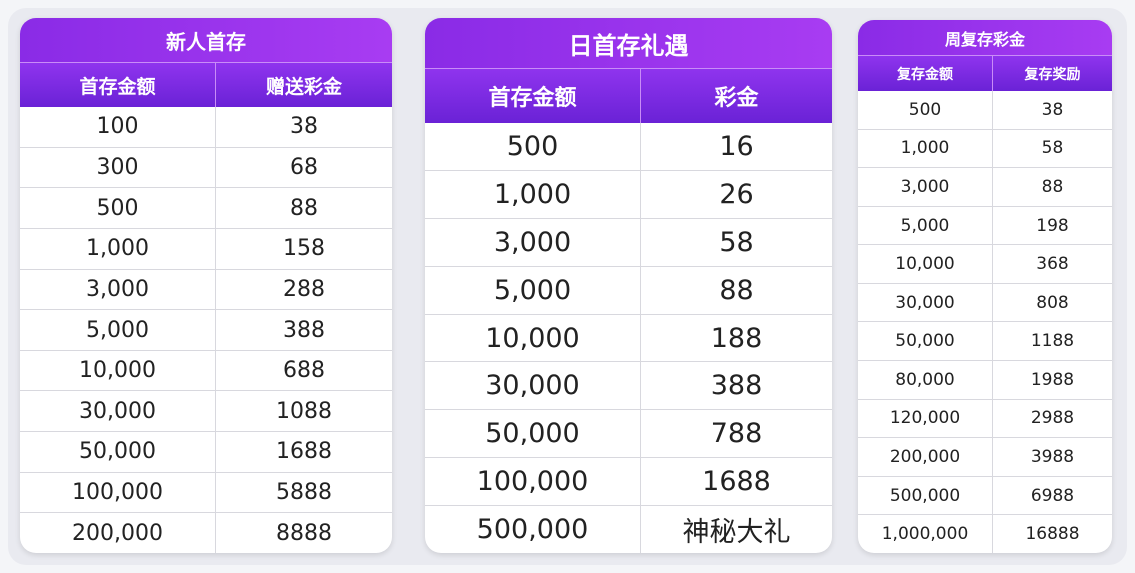 The image size is (1135, 573). I want to click on table-row: 100,000 5888, so click(206, 492).